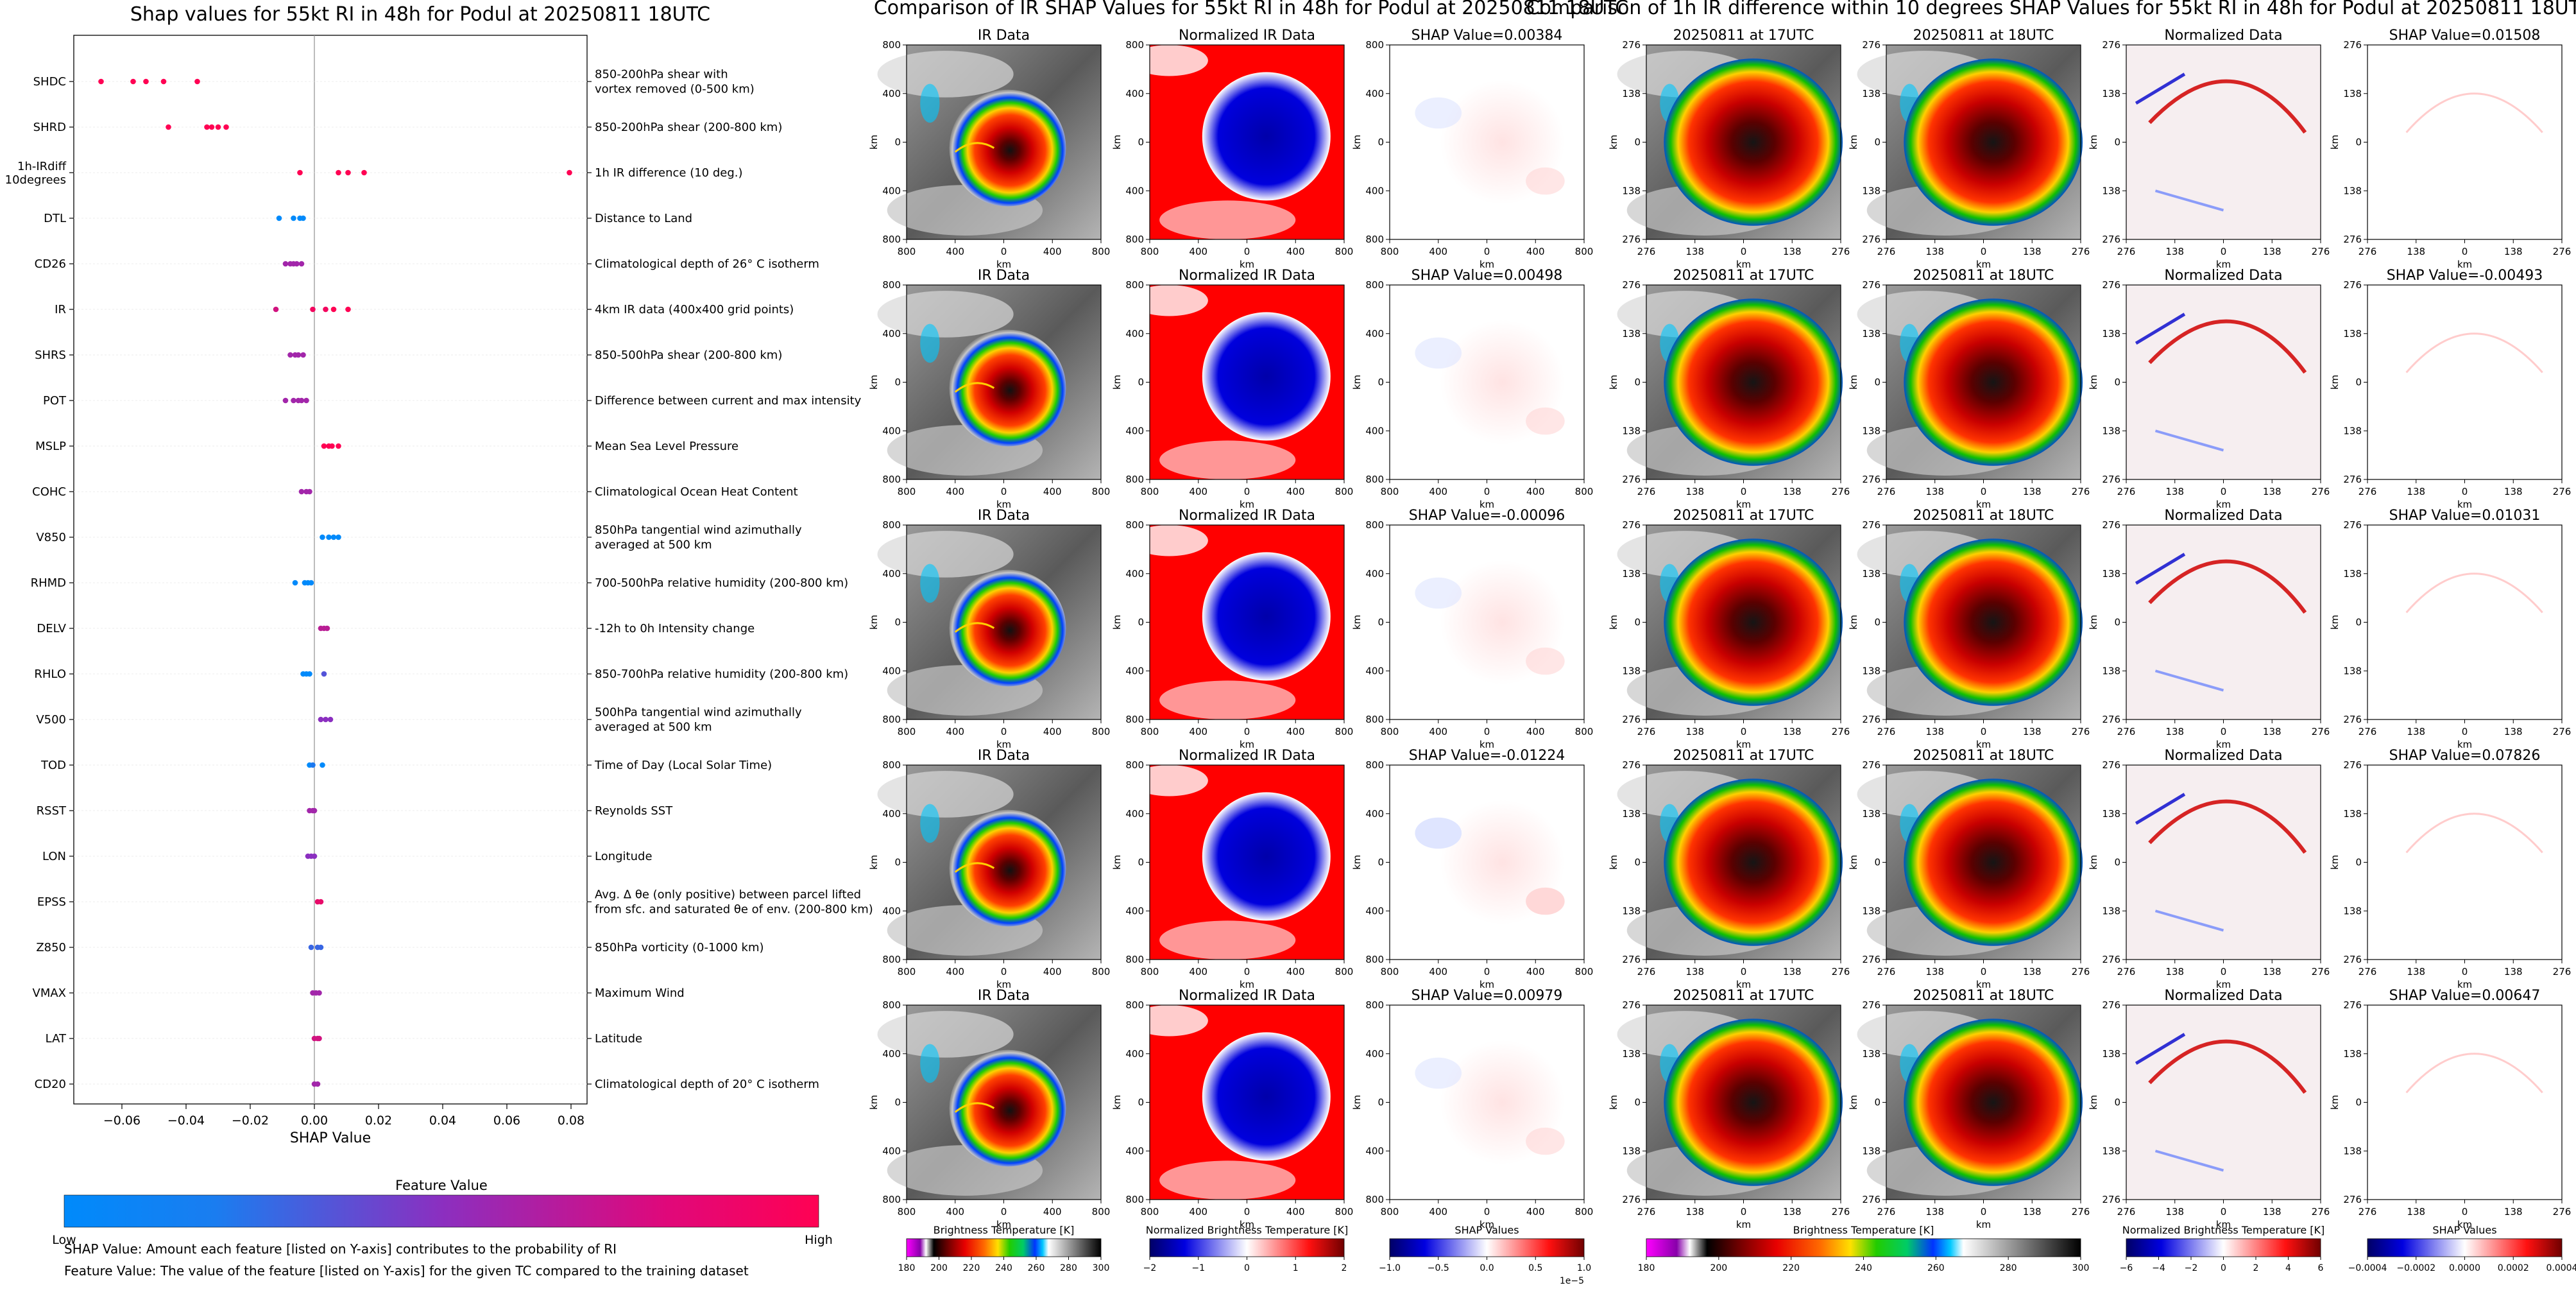  I want to click on shap-positive-patch, so click(1545, 1141).